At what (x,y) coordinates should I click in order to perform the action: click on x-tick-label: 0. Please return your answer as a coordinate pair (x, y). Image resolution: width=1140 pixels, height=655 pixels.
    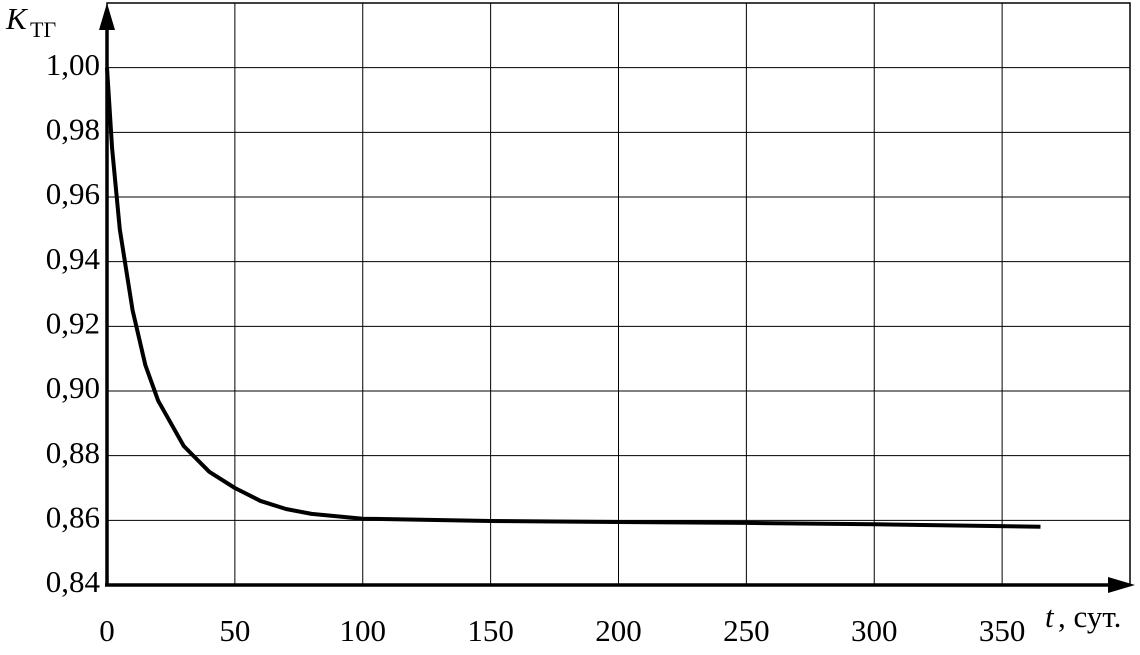
    Looking at the image, I should click on (107, 630).